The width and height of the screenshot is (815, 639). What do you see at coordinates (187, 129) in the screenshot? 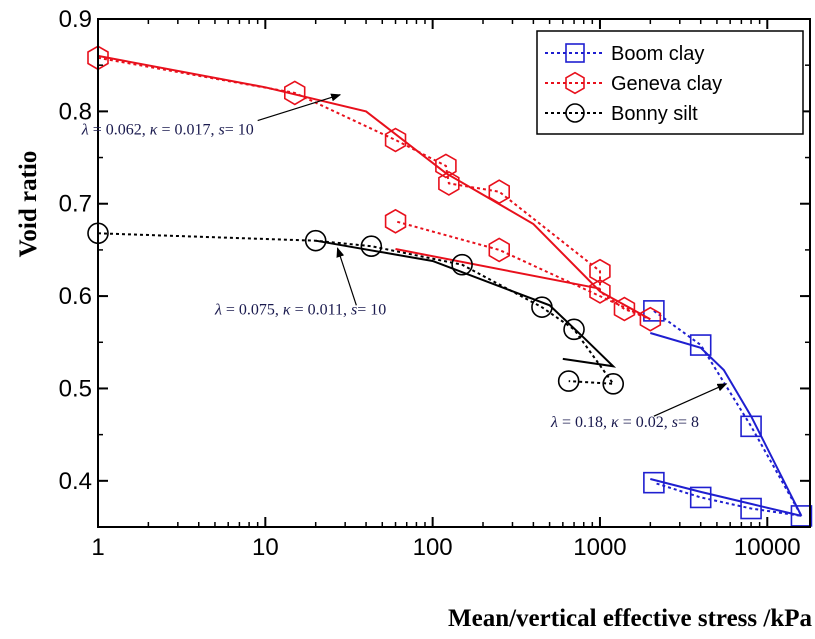
I see `value: = 0.017,` at bounding box center [187, 129].